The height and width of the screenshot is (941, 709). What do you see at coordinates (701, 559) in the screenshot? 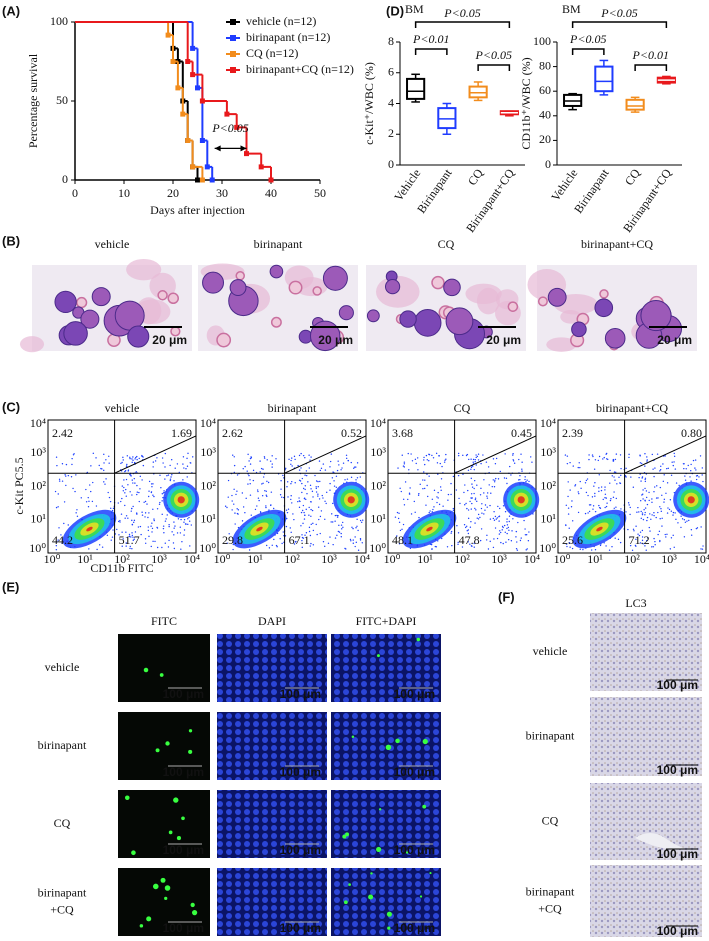
I see `x-tick-label: 10⁴` at bounding box center [701, 559].